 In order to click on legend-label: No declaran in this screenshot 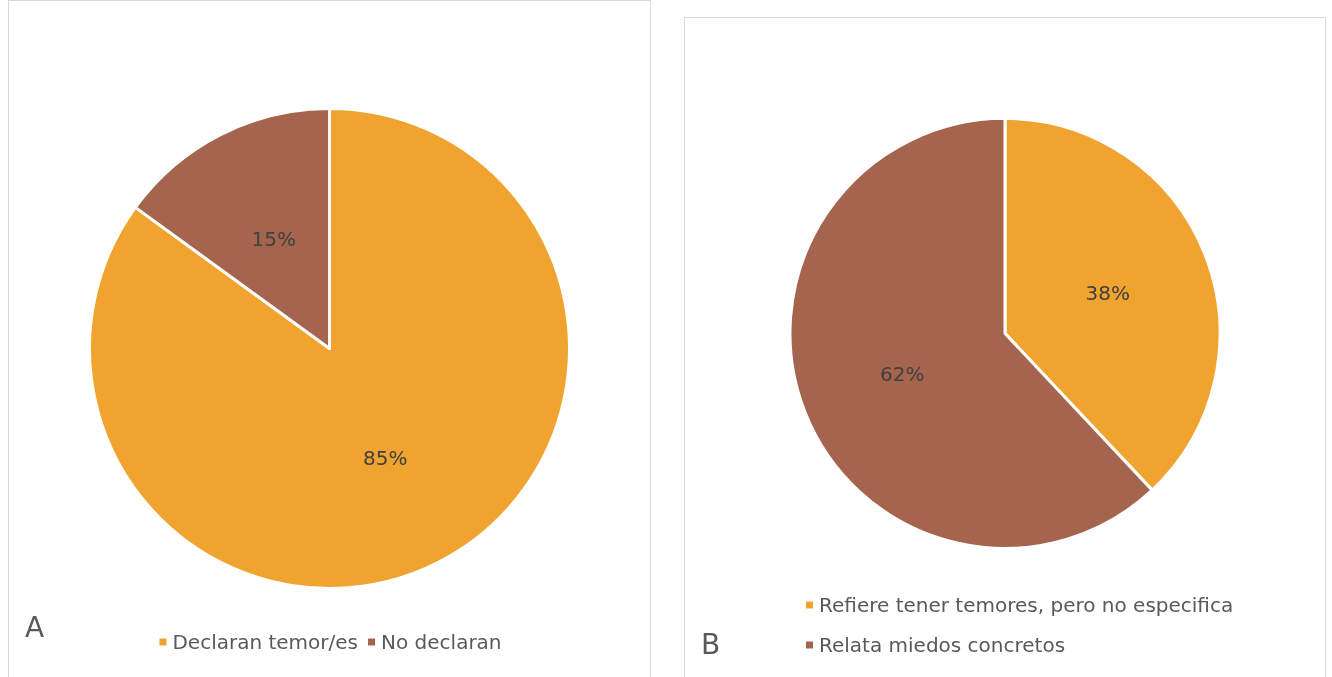, I will do `click(441, 642)`.